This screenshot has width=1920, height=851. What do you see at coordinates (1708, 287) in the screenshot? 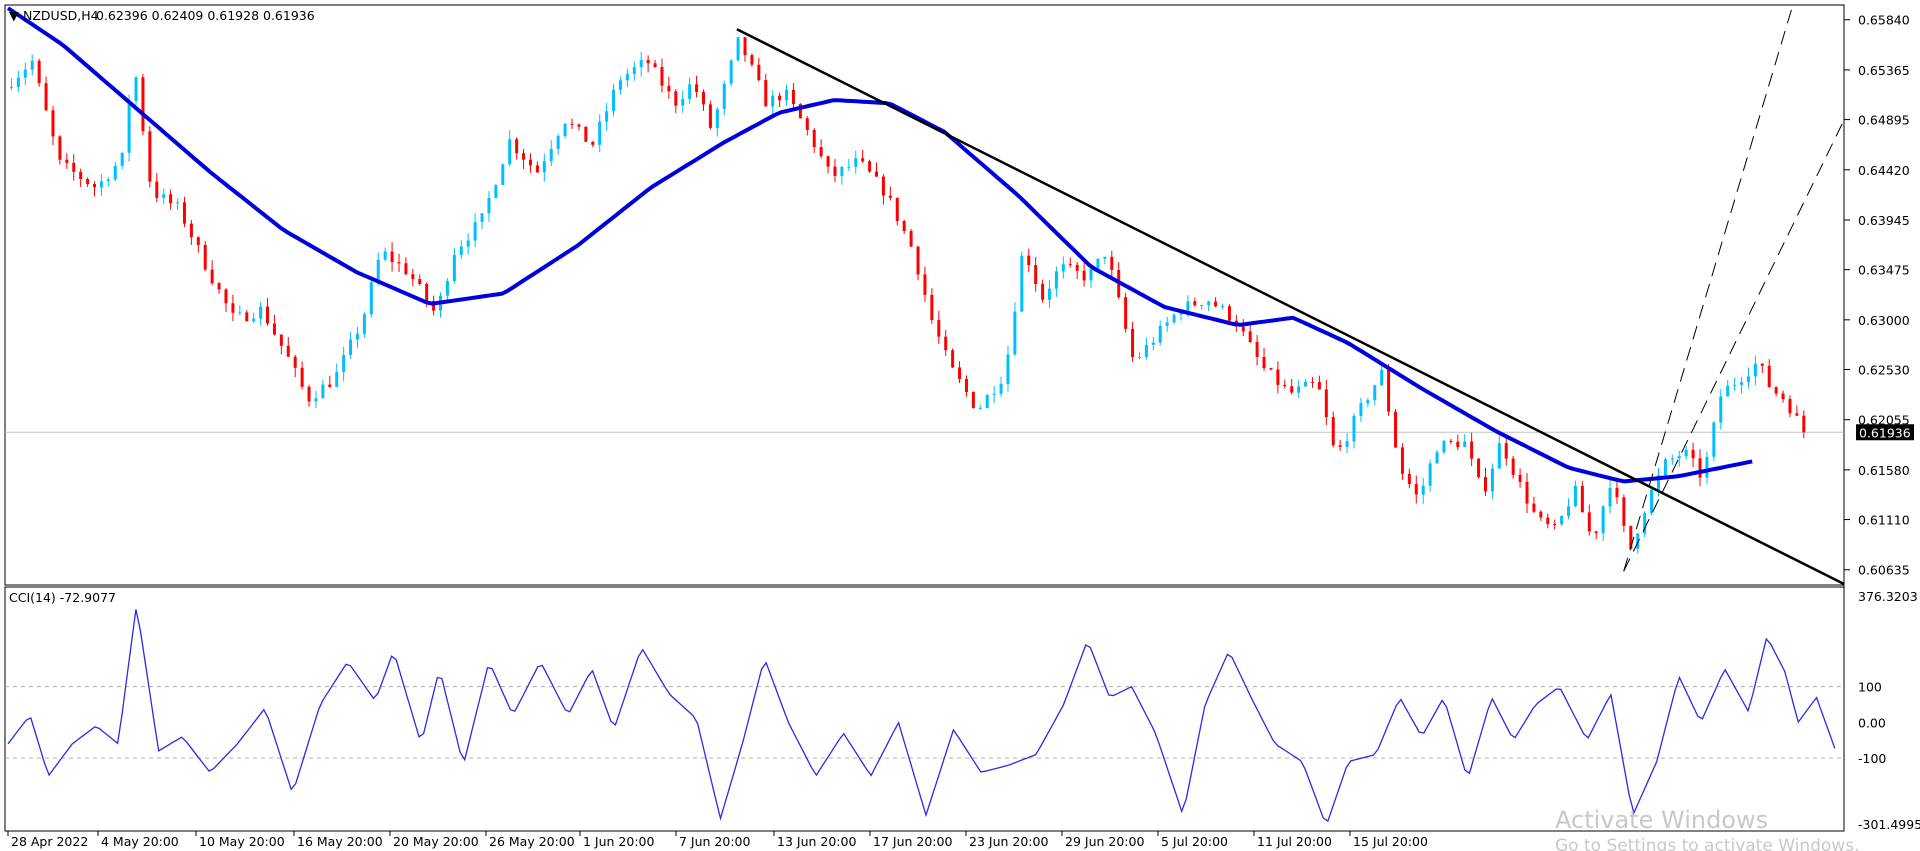
I see `channel-upper-line` at bounding box center [1708, 287].